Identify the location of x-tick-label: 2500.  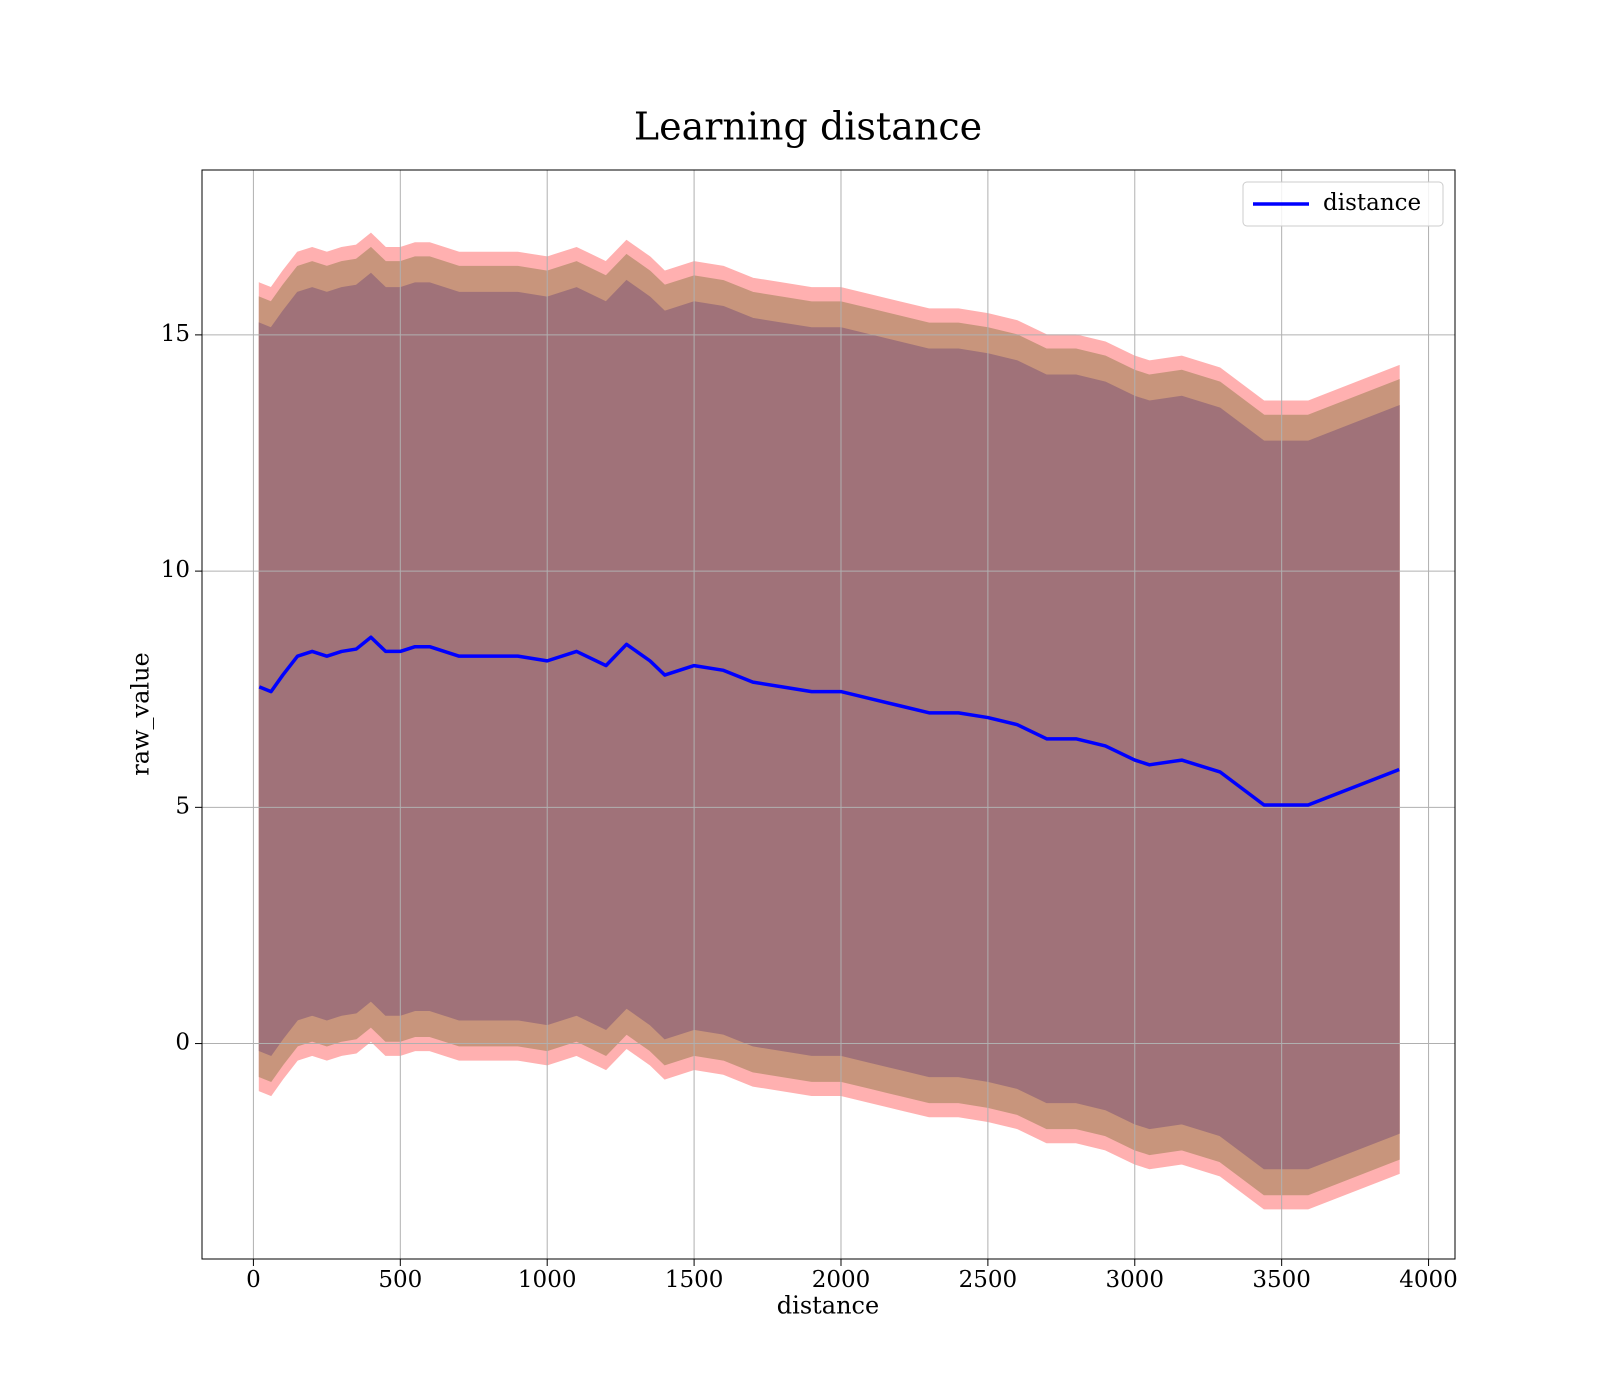
(988, 1280).